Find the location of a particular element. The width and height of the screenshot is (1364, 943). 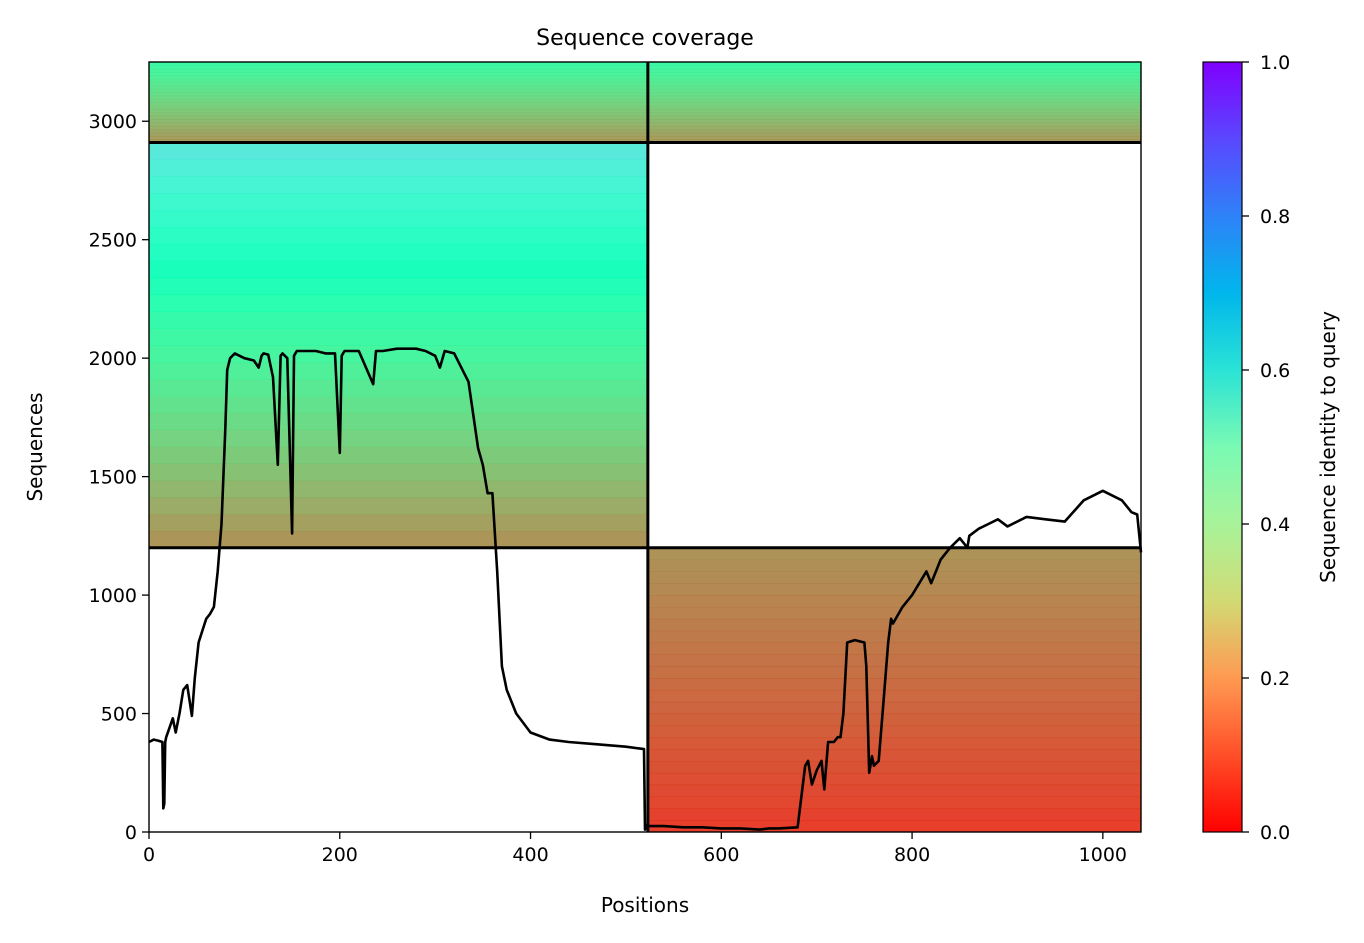

x-tick-label: 600 is located at coordinates (721, 855).